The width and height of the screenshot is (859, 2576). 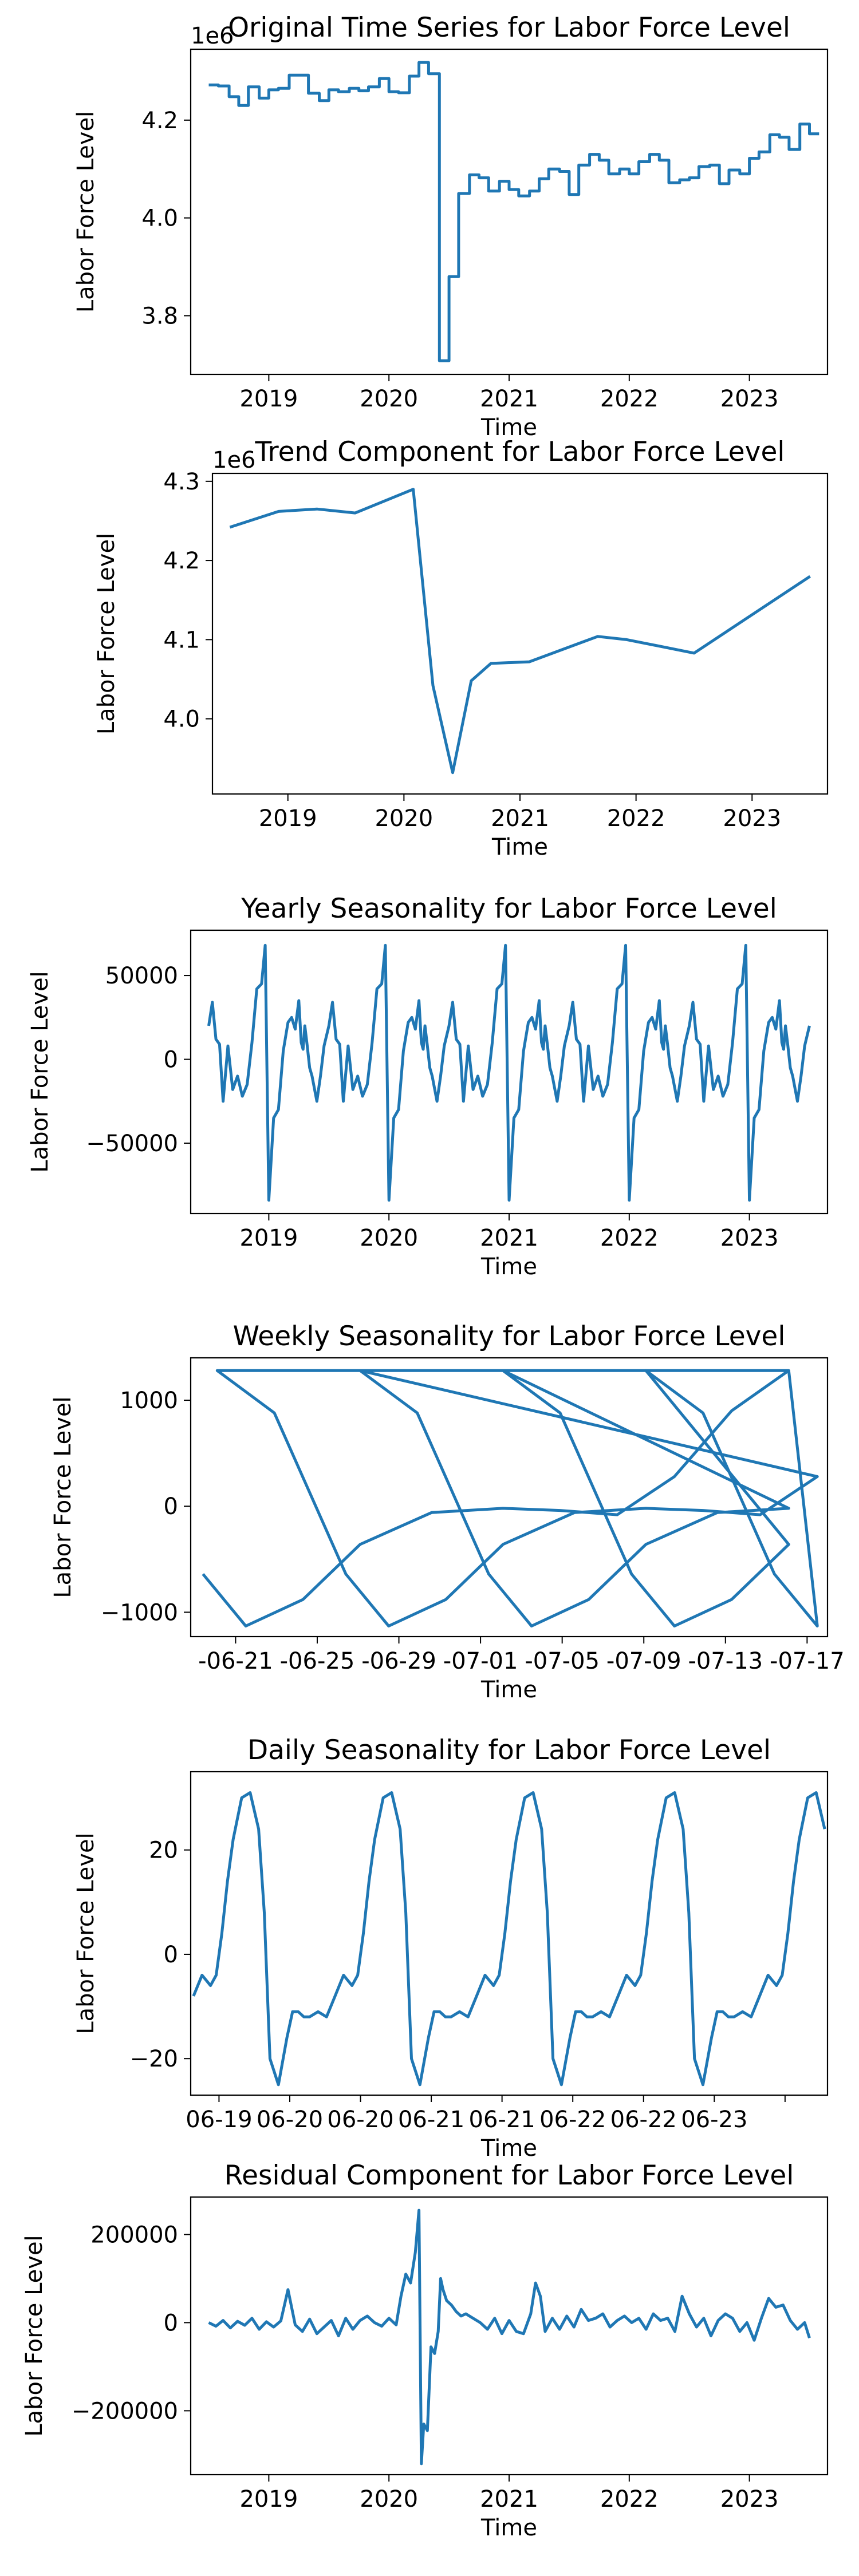 What do you see at coordinates (520, 452) in the screenshot?
I see `chart-title: Trend Component for Labor Force Level` at bounding box center [520, 452].